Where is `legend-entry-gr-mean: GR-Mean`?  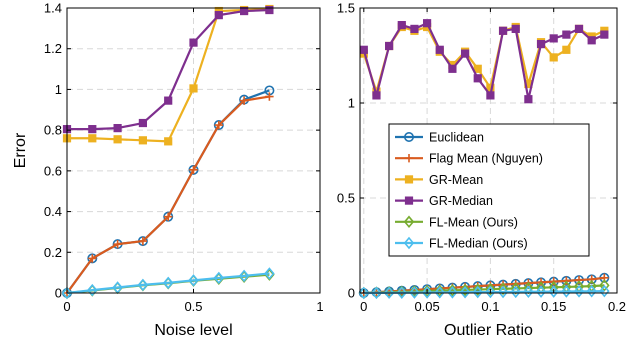
legend-entry-gr-mean: GR-Mean is located at coordinates (439, 180).